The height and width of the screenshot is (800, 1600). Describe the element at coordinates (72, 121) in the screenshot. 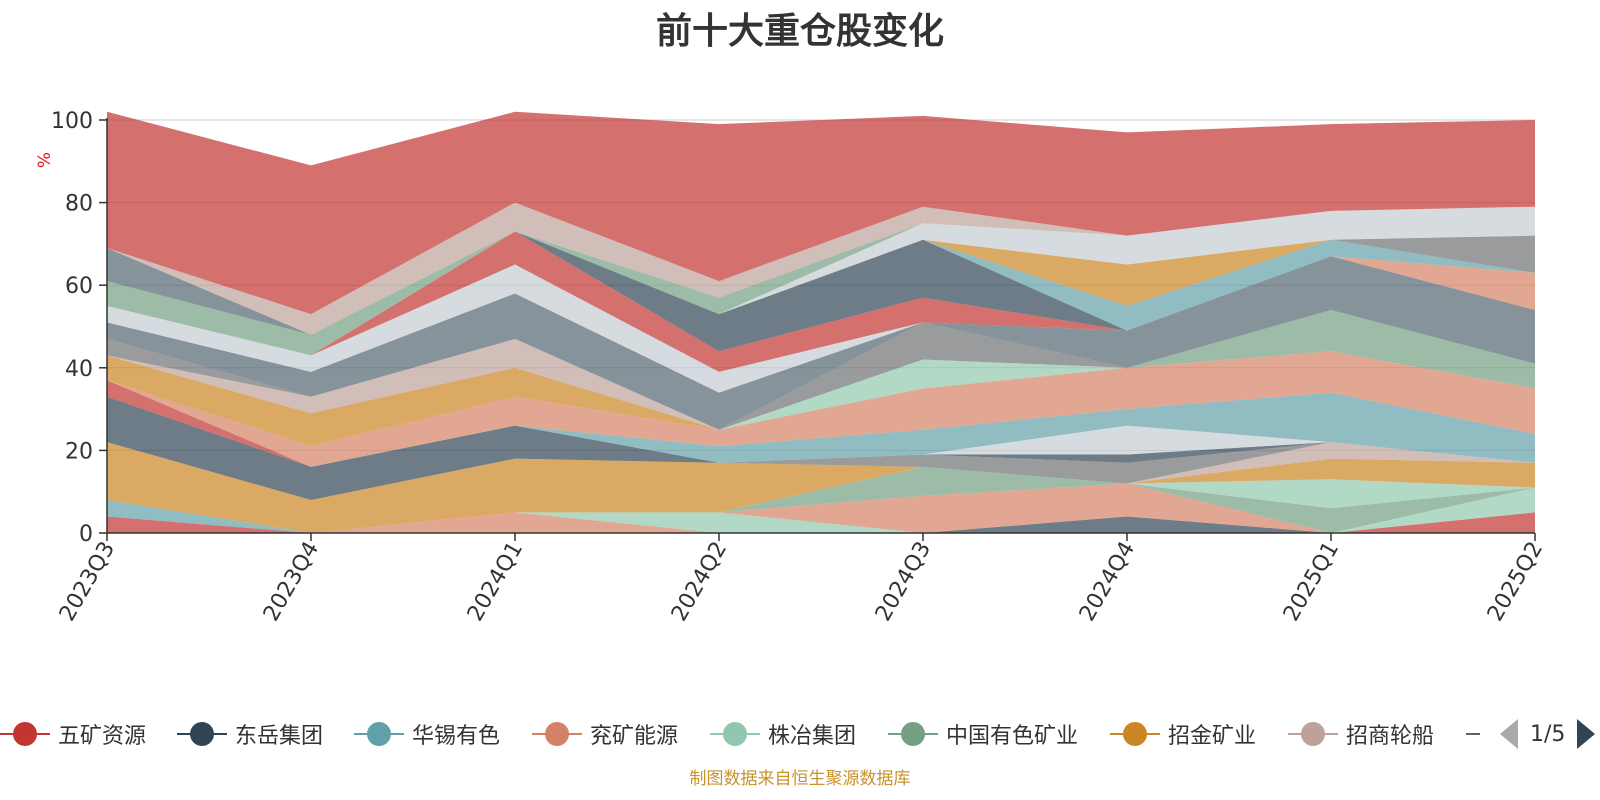

I see `y-tick-label: 100` at that location.